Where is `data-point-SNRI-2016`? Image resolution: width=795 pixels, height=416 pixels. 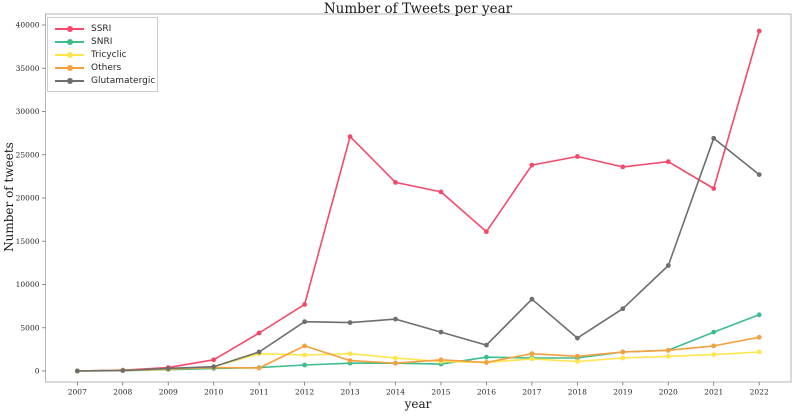
data-point-SNRI-2016 is located at coordinates (486, 357).